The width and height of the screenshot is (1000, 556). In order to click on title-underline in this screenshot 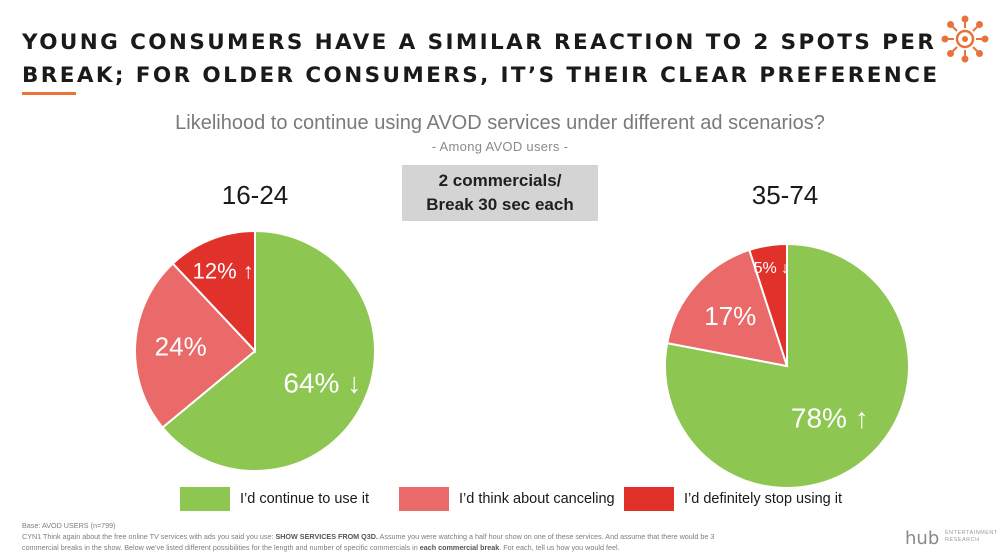, I will do `click(49, 93)`.